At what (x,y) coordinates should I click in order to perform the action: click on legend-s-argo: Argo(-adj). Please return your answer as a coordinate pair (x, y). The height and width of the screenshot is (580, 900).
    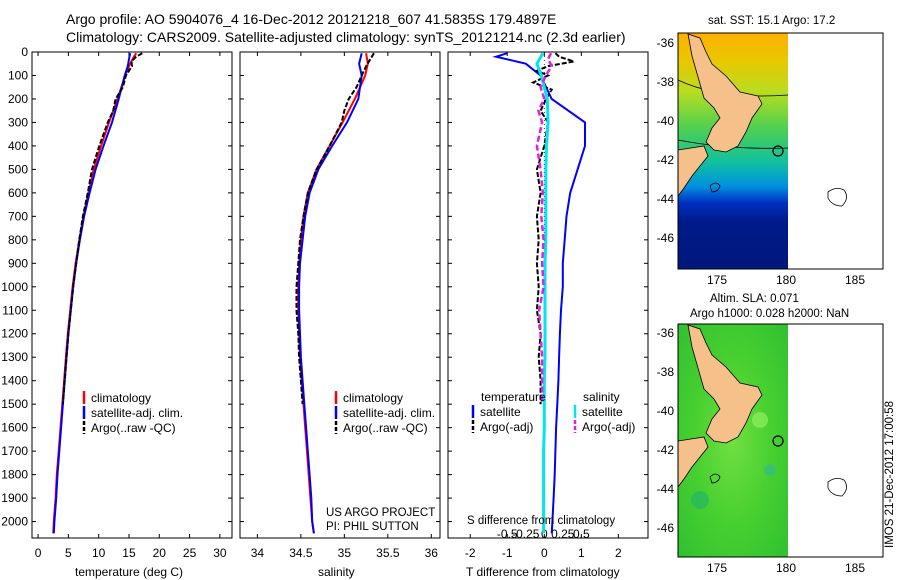
    Looking at the image, I should click on (608, 427).